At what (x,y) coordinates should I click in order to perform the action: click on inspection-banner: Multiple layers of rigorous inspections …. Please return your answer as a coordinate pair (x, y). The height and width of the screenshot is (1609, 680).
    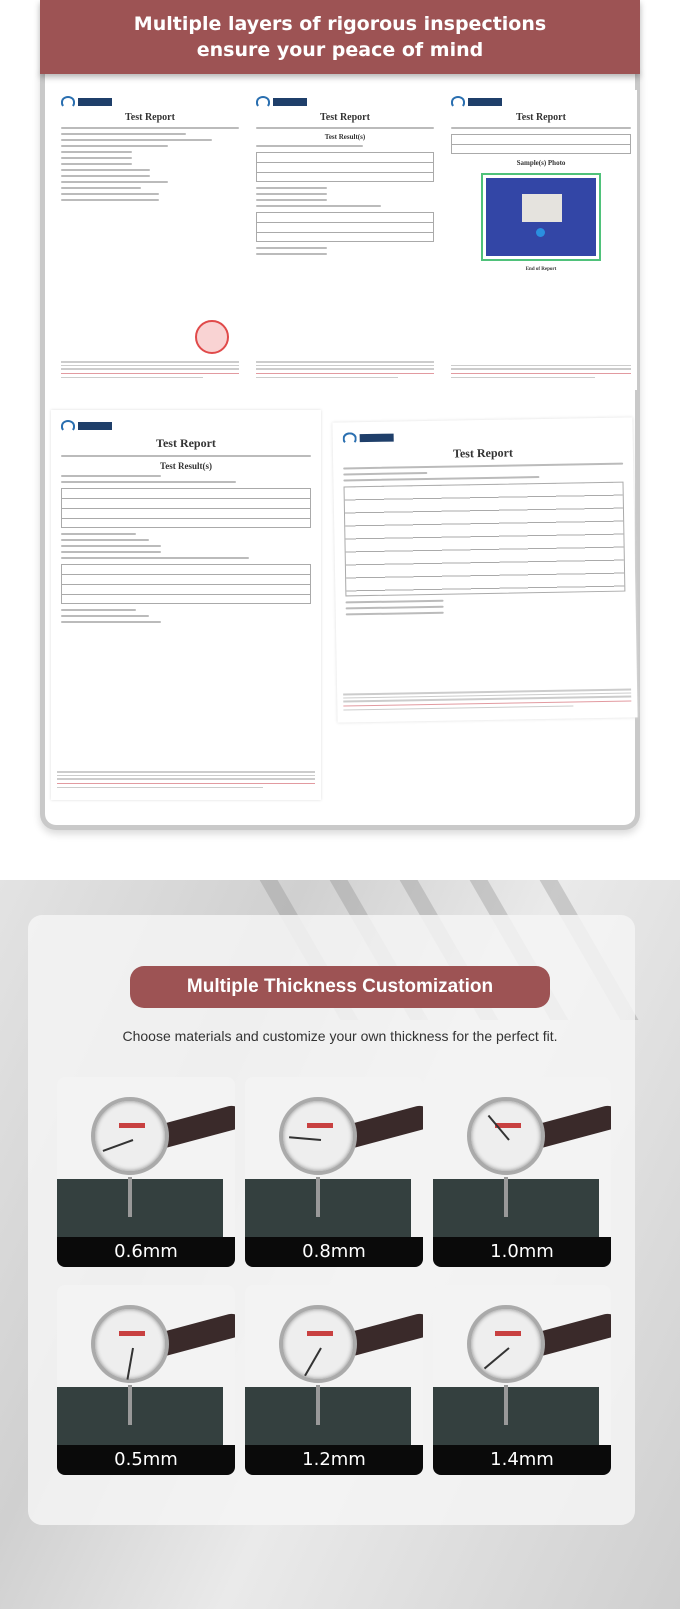
    Looking at the image, I should click on (340, 37).